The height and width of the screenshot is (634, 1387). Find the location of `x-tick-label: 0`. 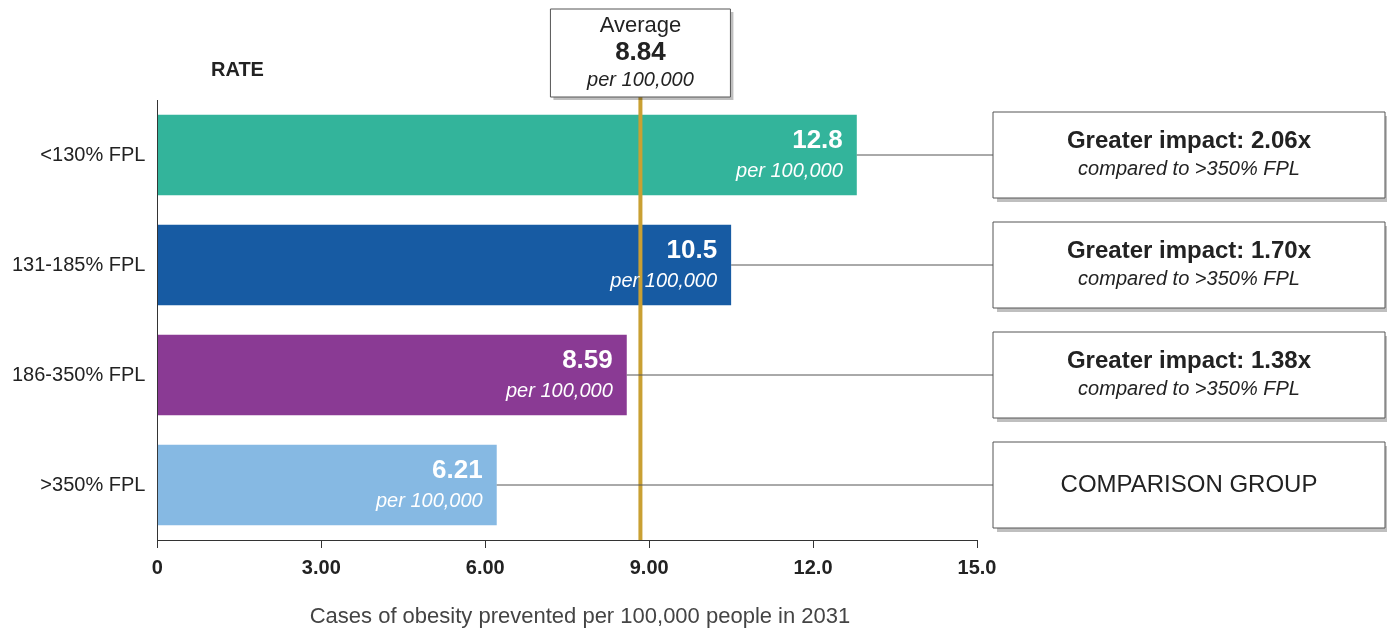

x-tick-label: 0 is located at coordinates (157, 566).